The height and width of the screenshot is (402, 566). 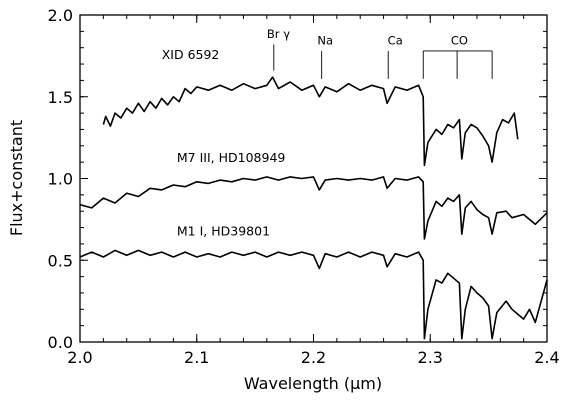 I want to click on y-tick-label: 0.0, so click(x=60, y=342).